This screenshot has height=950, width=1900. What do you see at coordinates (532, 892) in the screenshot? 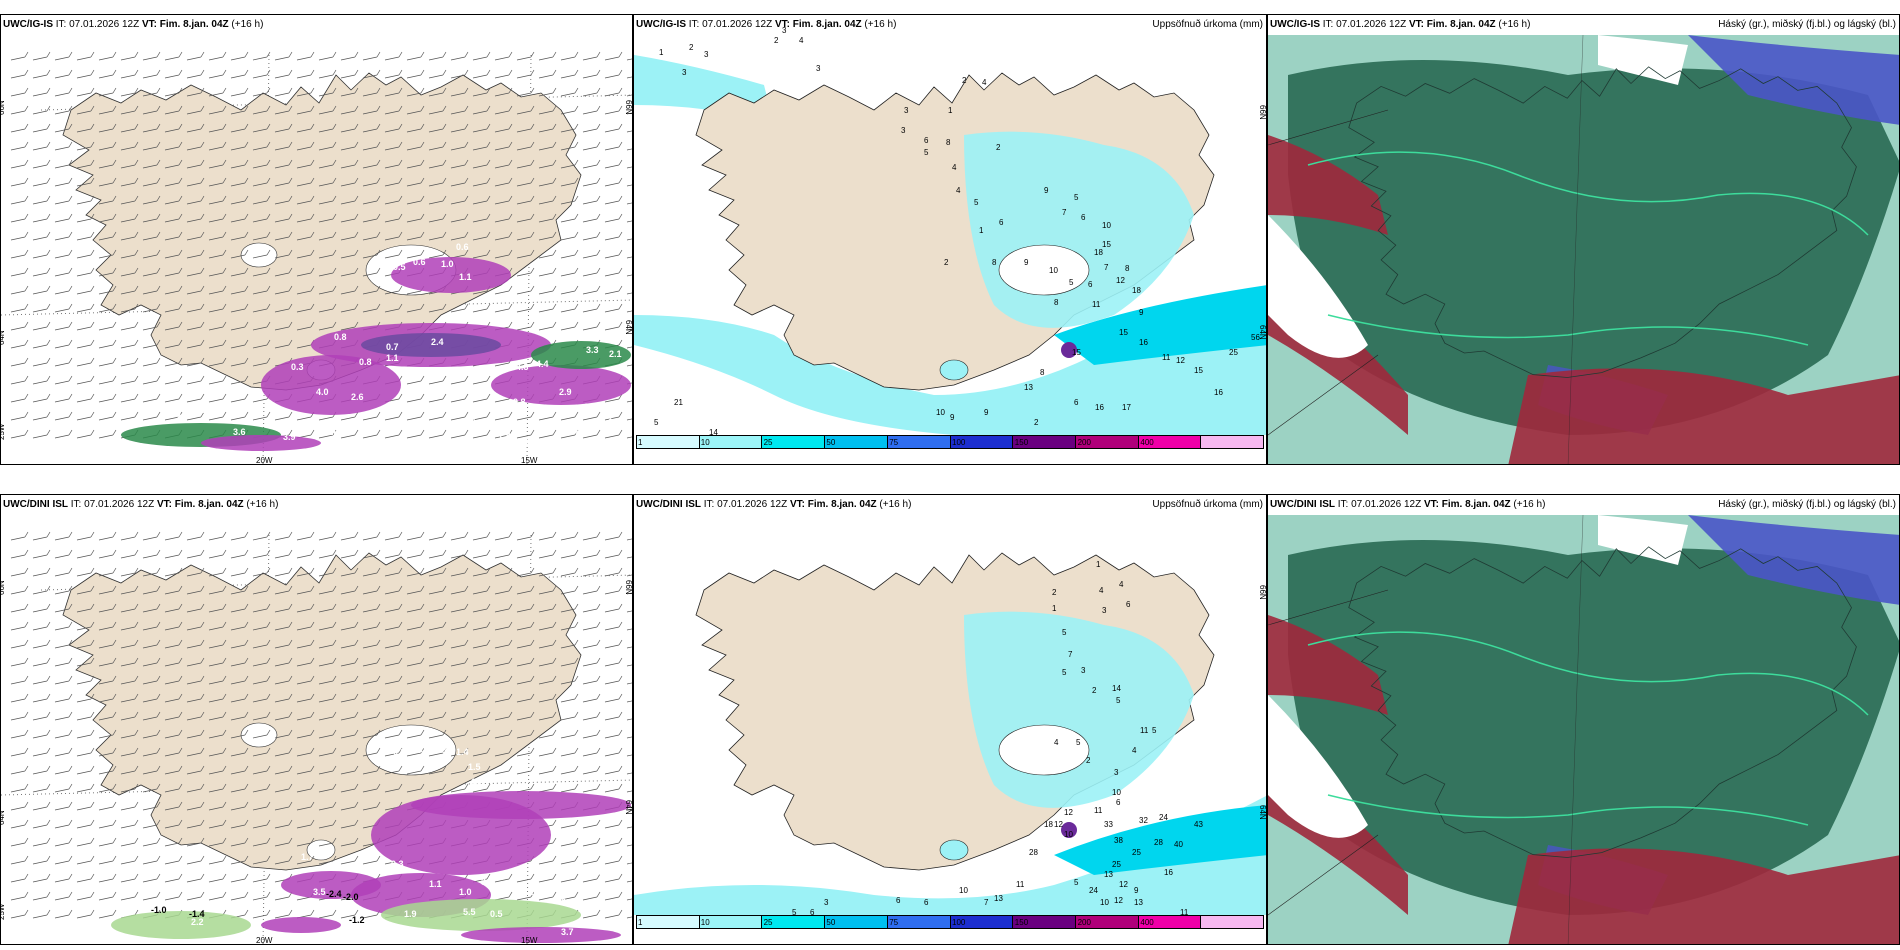
I see `value-label: 2.6` at bounding box center [532, 892].